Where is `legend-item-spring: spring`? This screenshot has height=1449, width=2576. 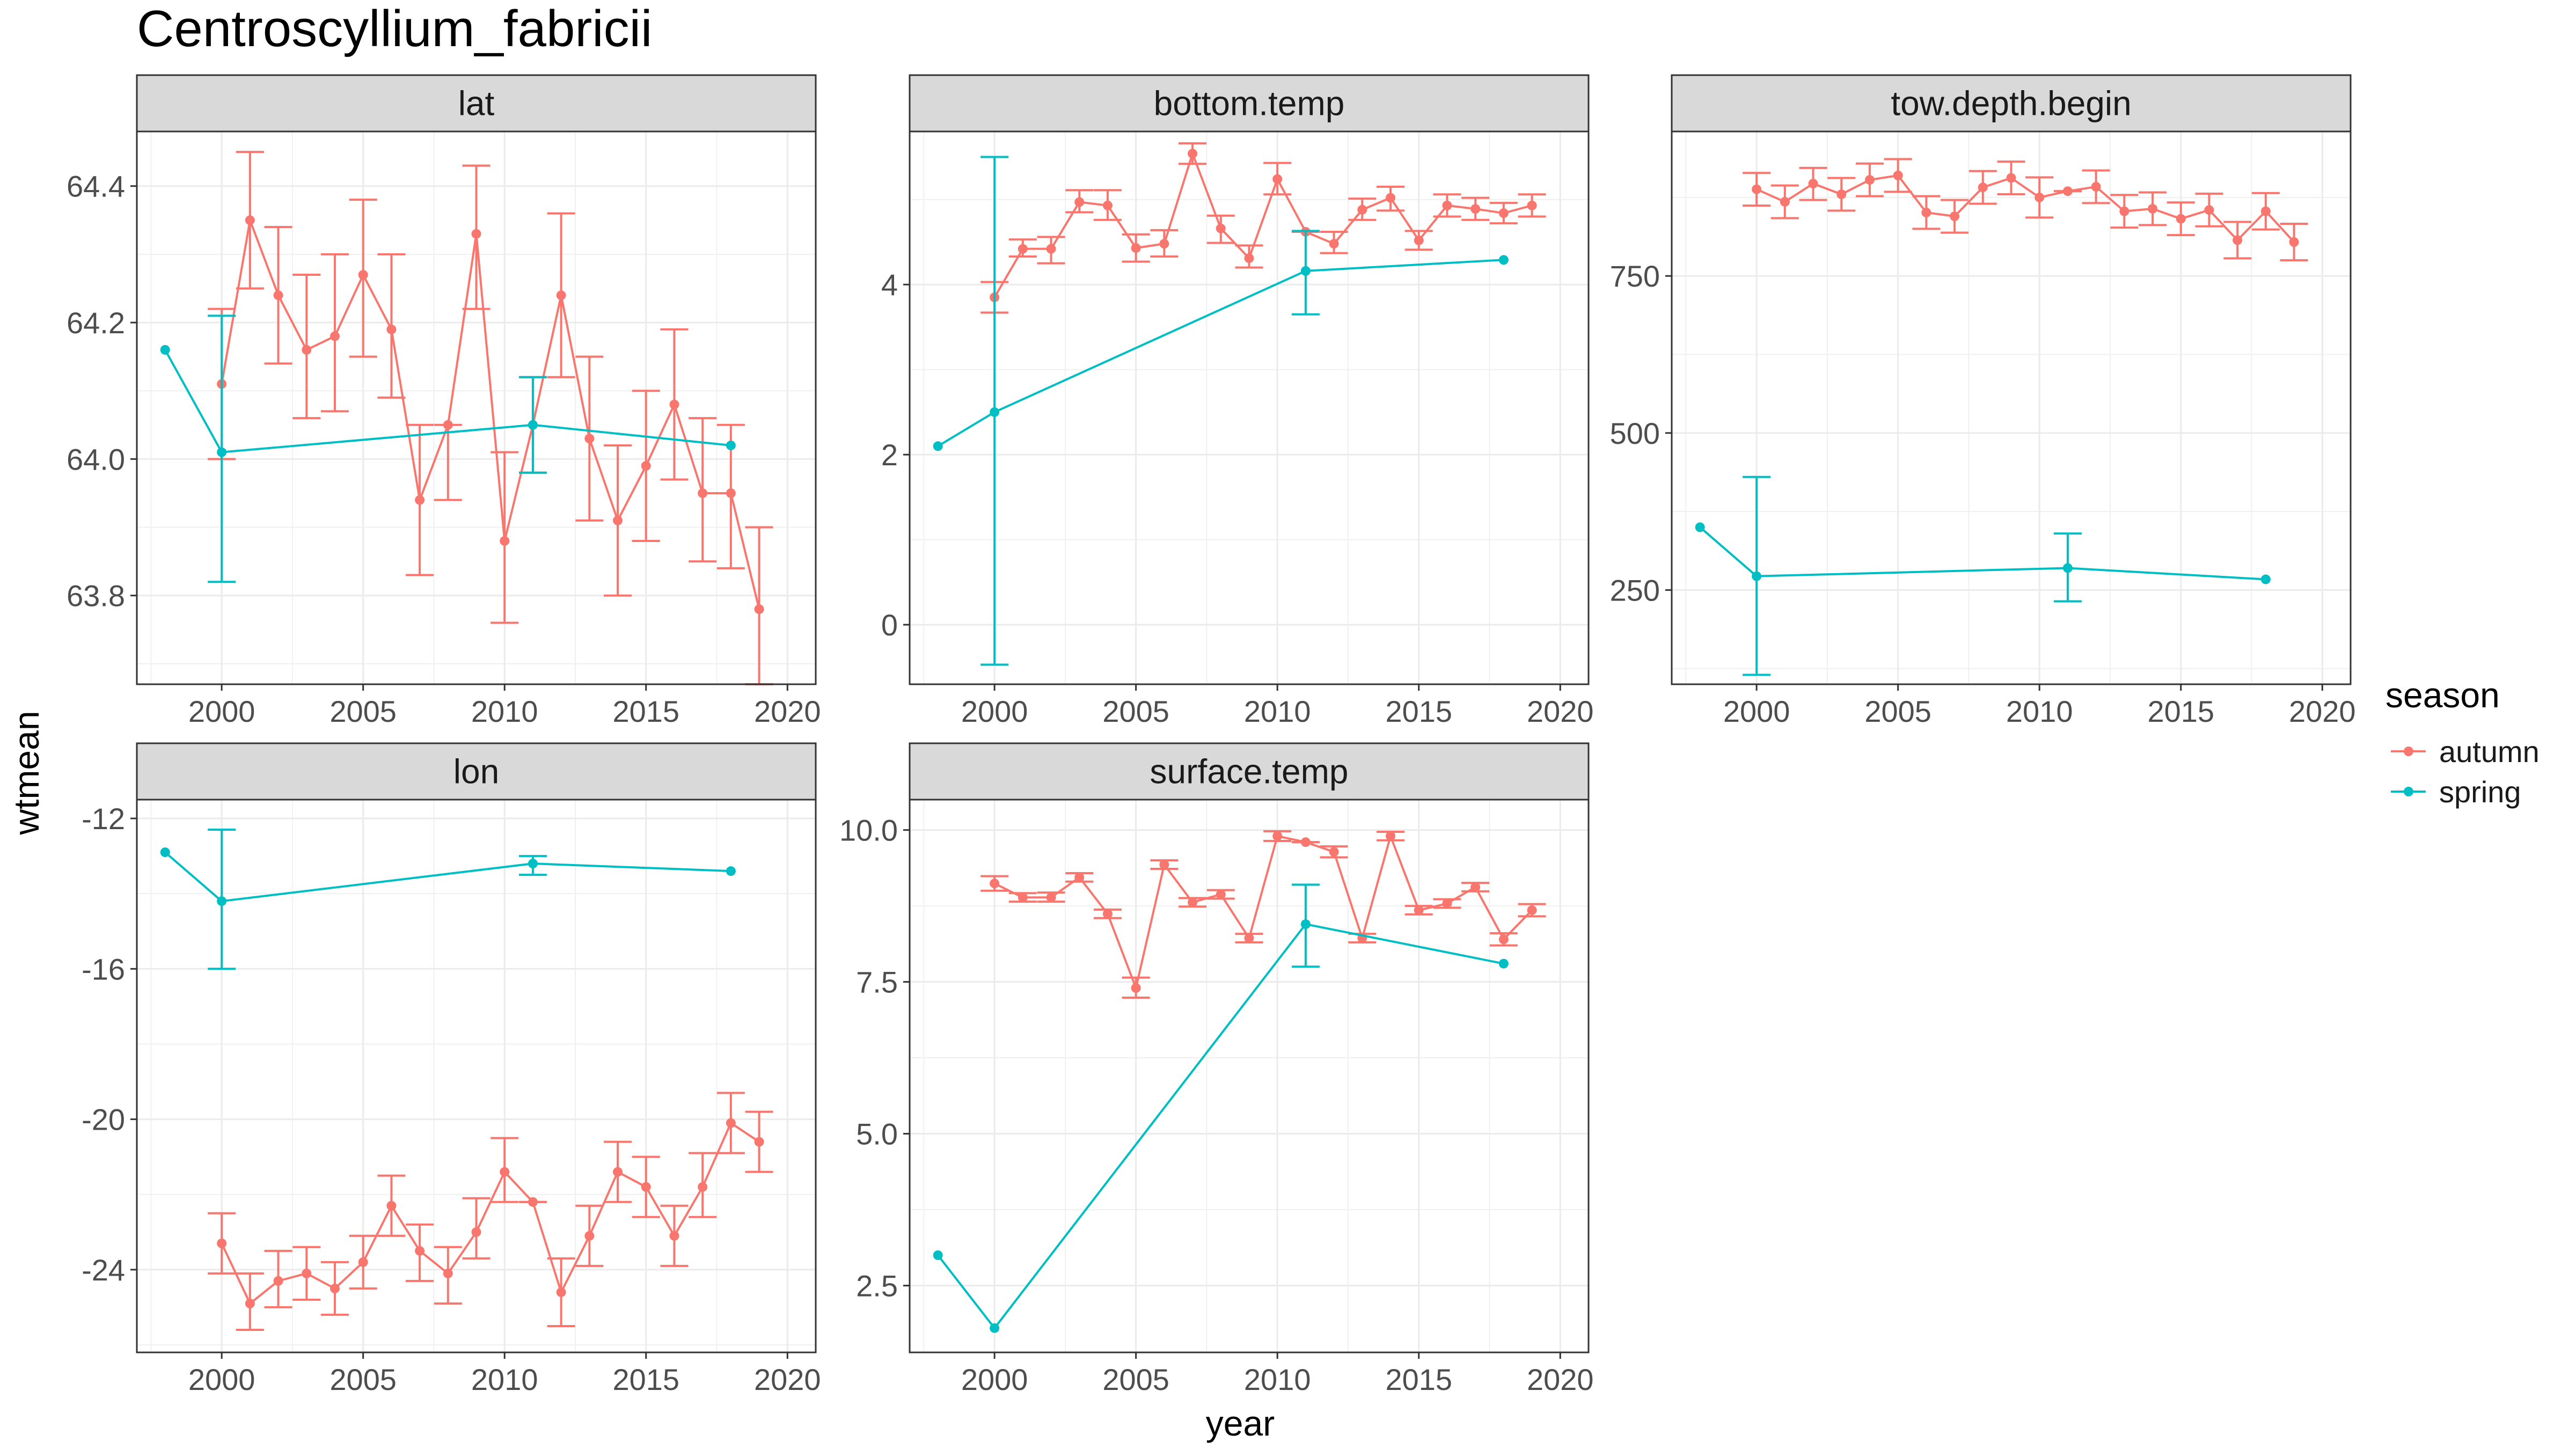
legend-item-spring: spring is located at coordinates (2456, 792).